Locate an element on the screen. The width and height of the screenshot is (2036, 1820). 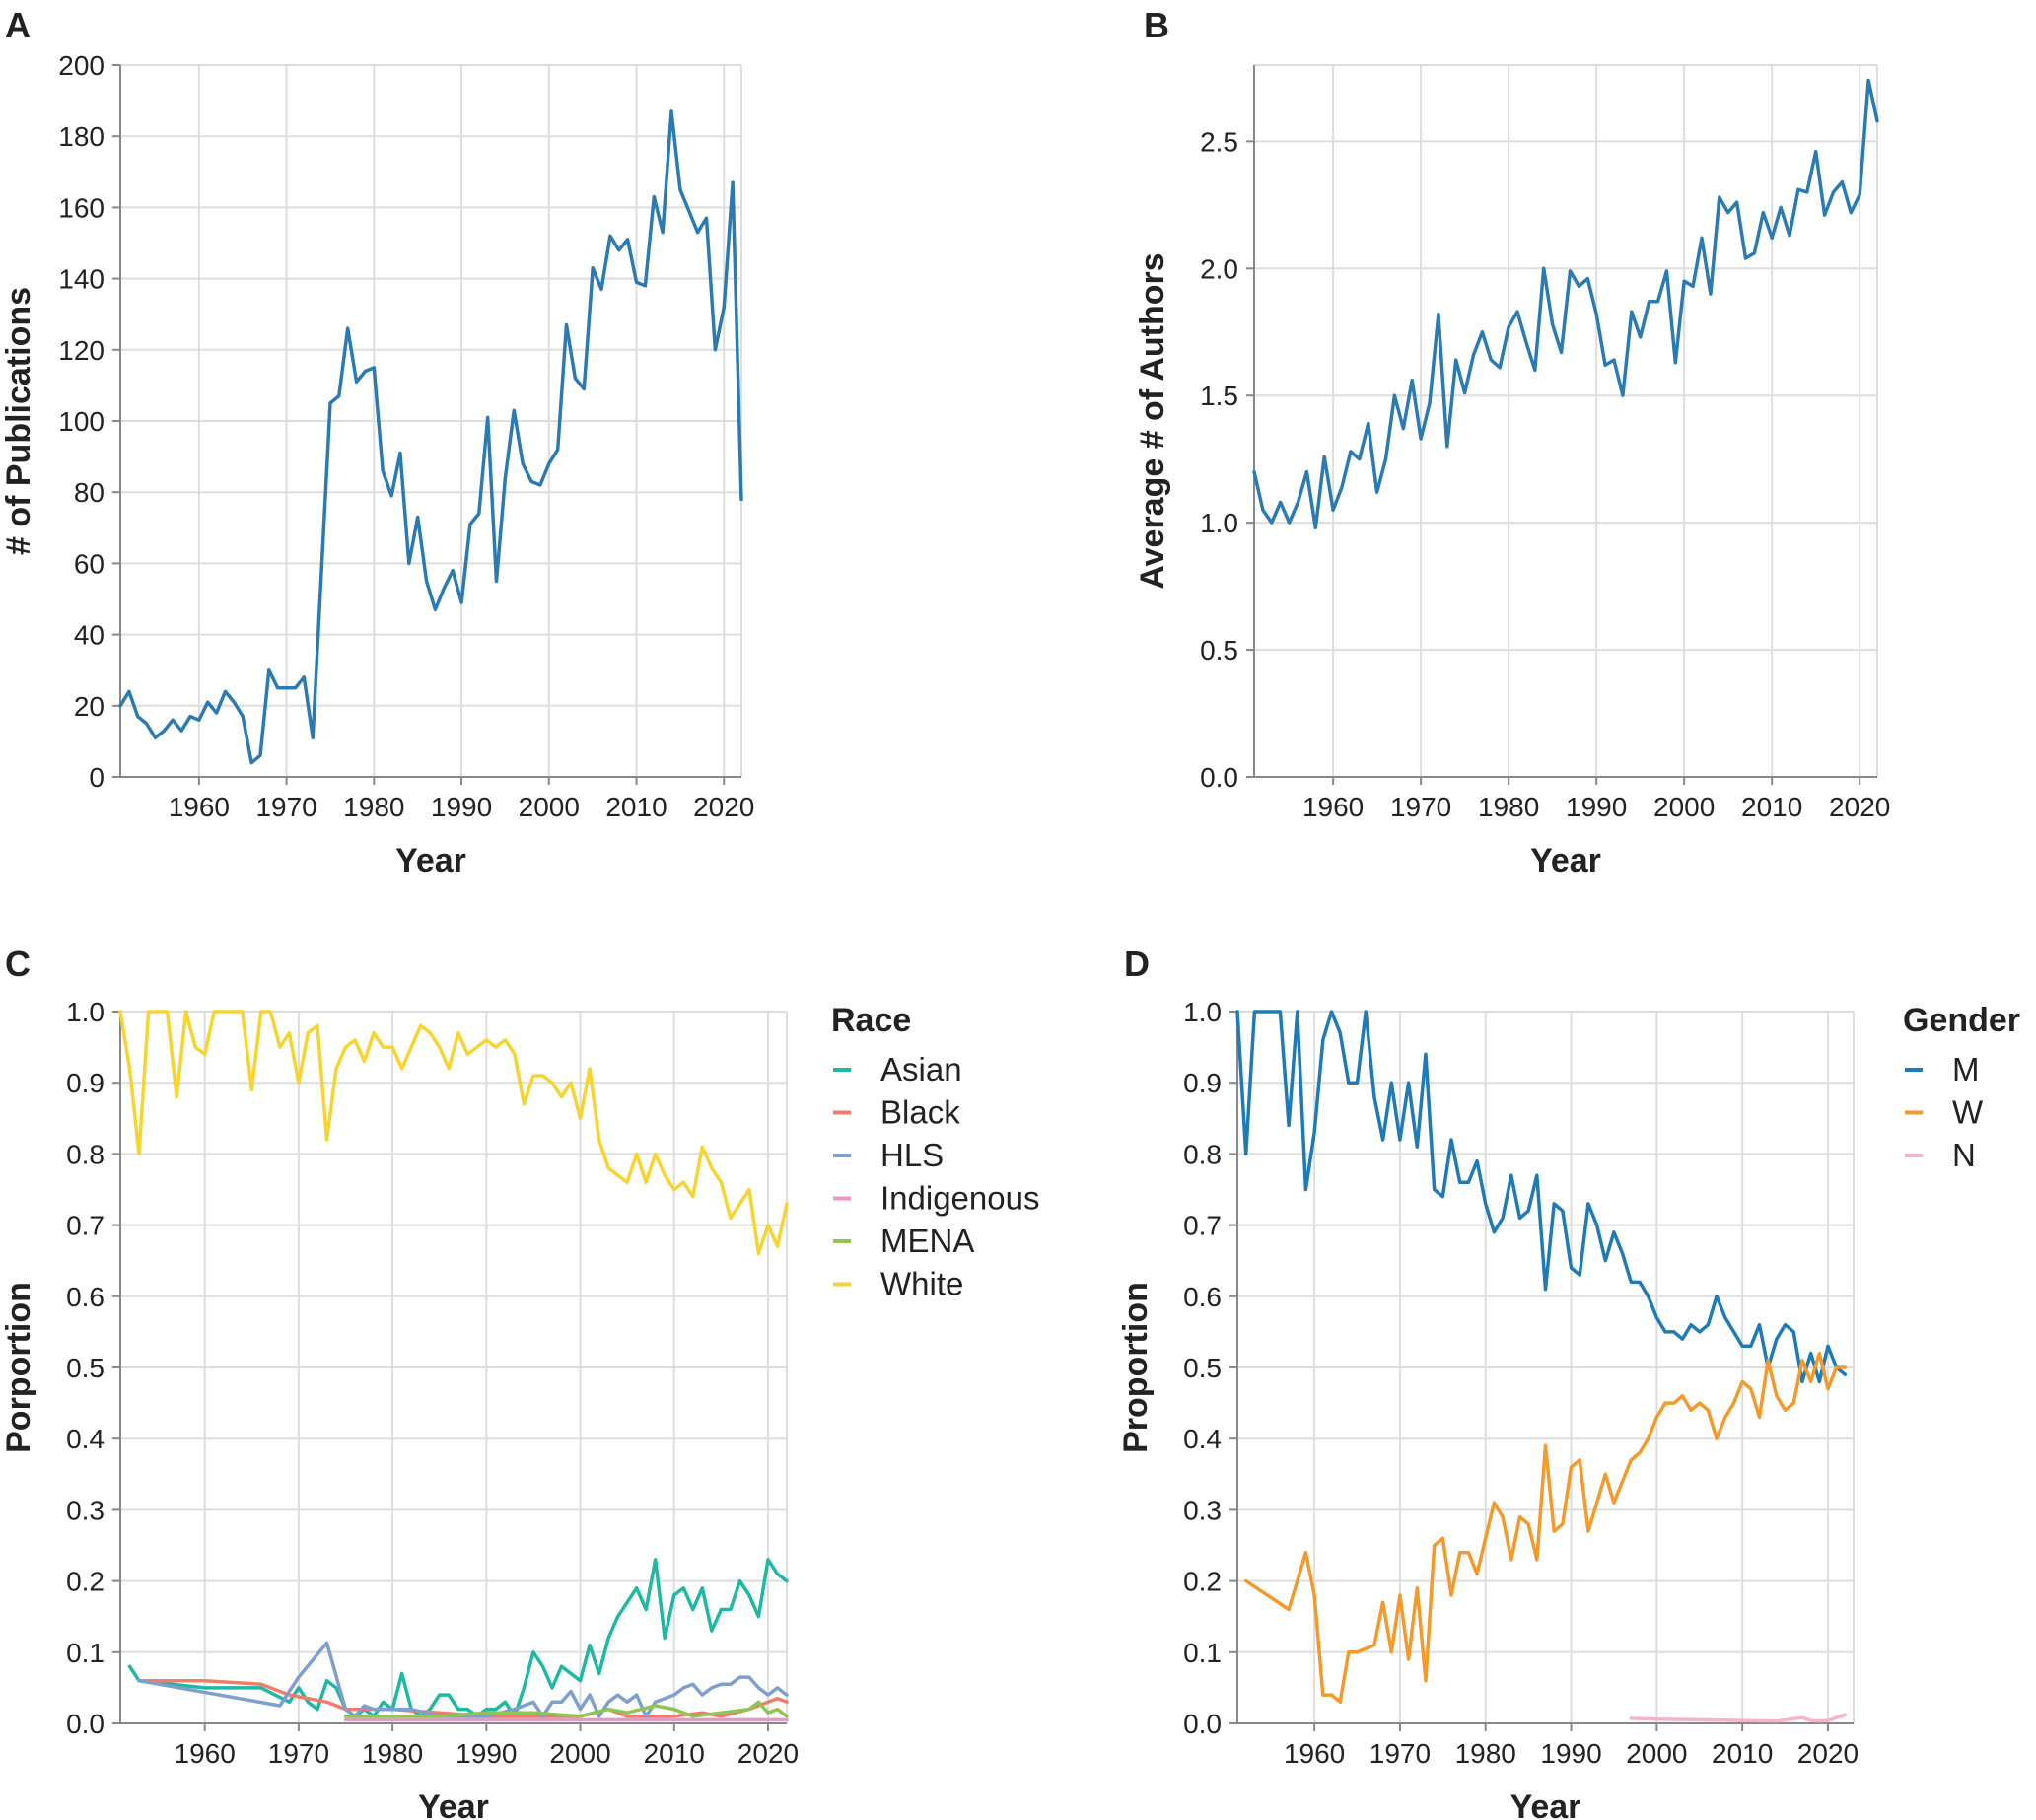
y-tick-label: 200 is located at coordinates (81, 65).